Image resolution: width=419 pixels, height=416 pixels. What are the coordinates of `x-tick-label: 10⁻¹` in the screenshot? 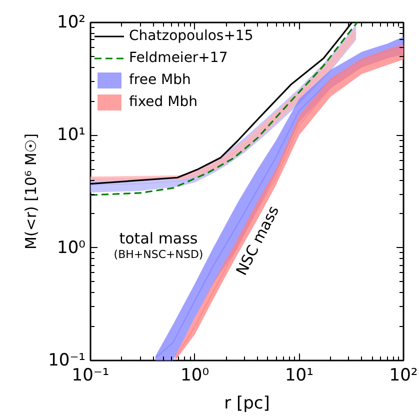 It's located at (91, 376).